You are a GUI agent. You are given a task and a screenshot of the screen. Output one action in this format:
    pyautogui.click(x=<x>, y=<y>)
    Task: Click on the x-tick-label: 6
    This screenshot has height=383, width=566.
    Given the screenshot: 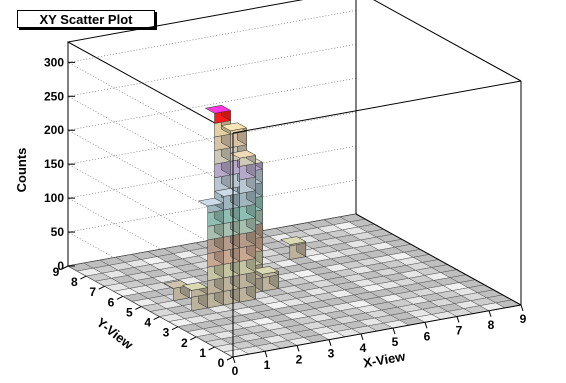 What is the action you would take?
    pyautogui.click(x=427, y=336)
    